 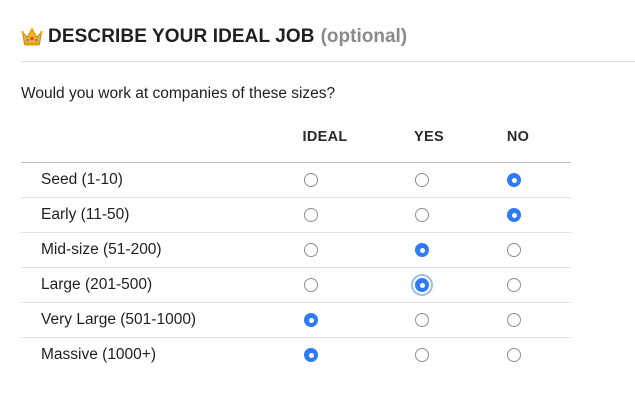 What do you see at coordinates (429, 137) in the screenshot?
I see `column-header-yes: YES` at bounding box center [429, 137].